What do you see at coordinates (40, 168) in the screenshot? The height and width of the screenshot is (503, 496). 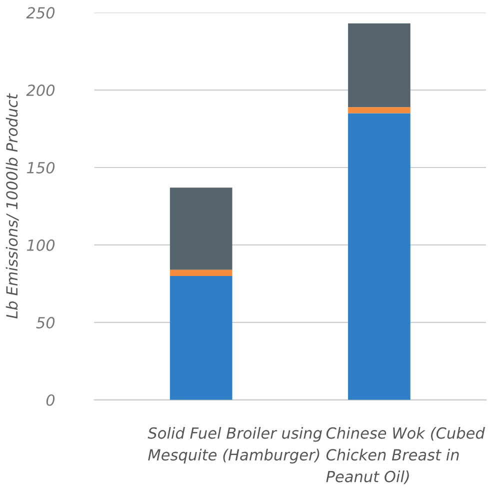 I see `y-tick-label: 150` at bounding box center [40, 168].